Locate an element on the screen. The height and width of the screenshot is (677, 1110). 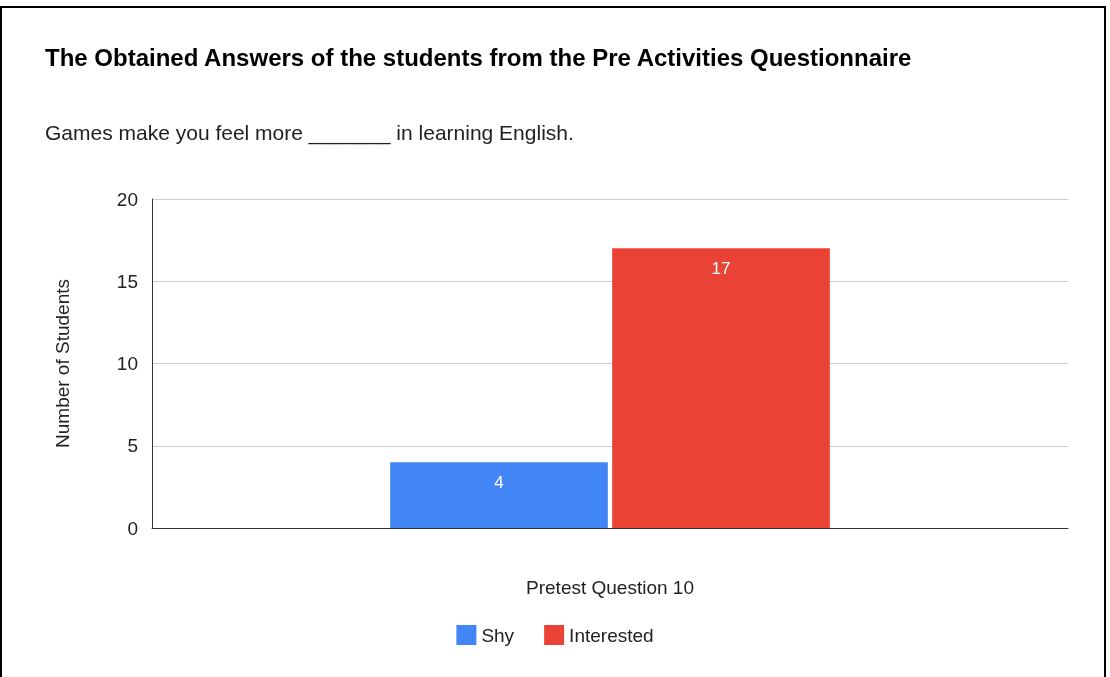
y-tick-label: 0 is located at coordinates (132, 528).